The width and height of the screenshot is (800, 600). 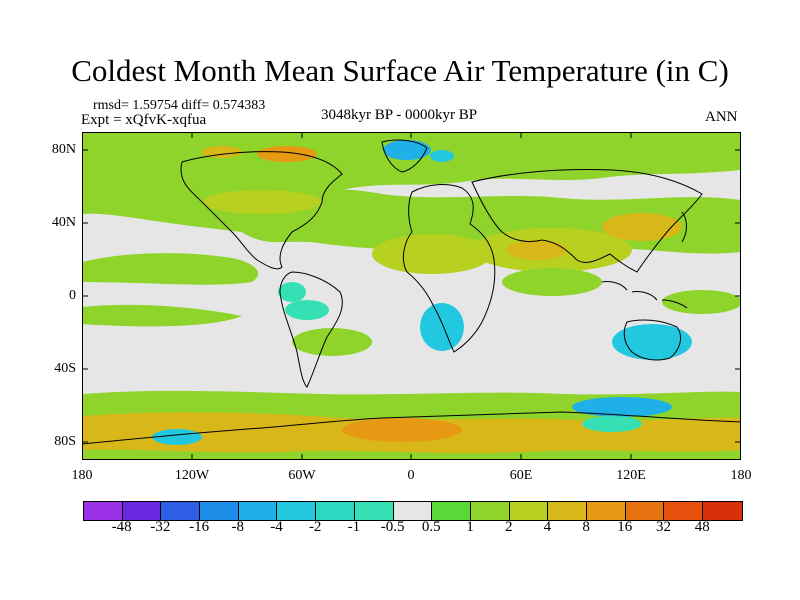 I want to click on antarctica-coast, so click(x=411, y=428).